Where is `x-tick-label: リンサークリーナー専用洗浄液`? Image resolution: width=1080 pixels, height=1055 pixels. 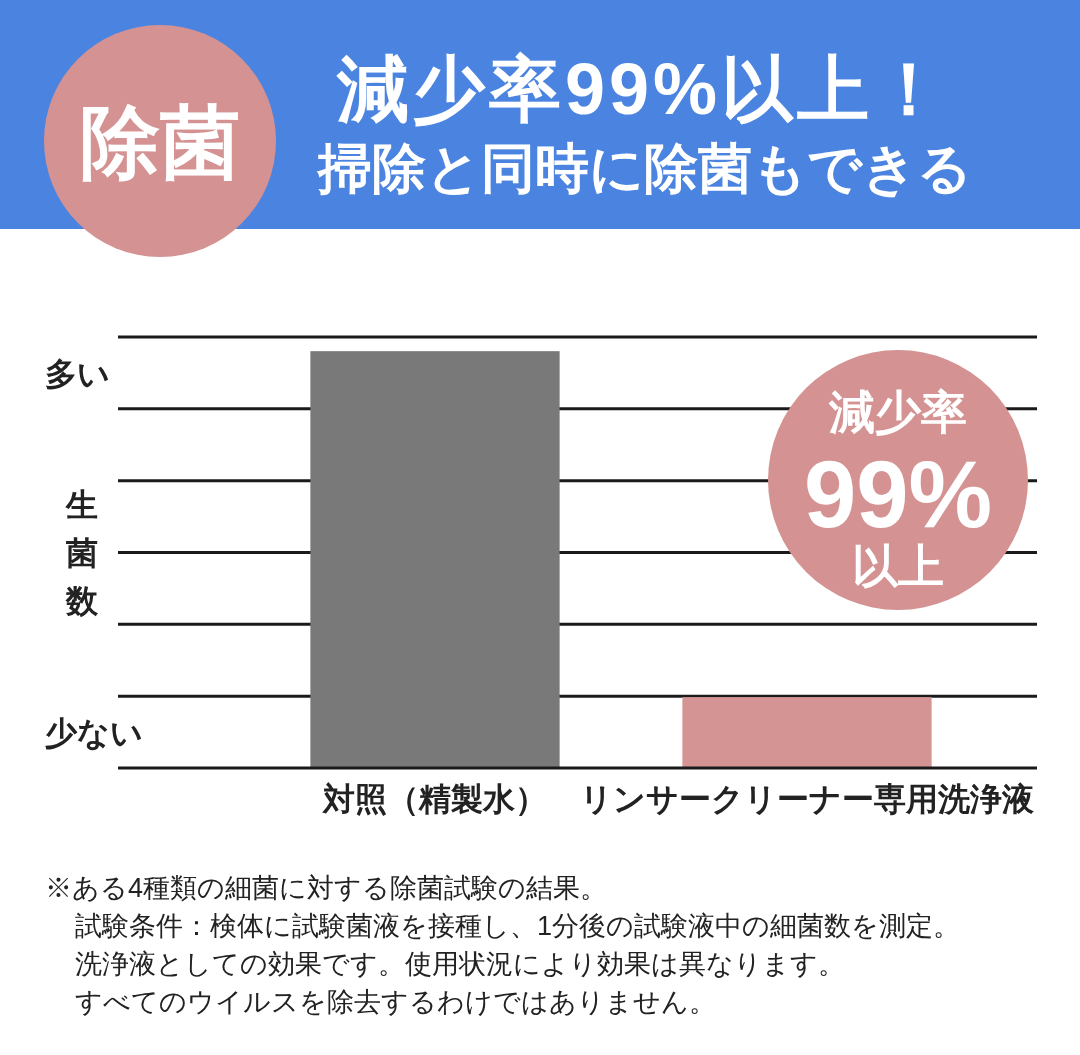 x-tick-label: リンサークリーナー専用洗浄液 is located at coordinates (807, 799).